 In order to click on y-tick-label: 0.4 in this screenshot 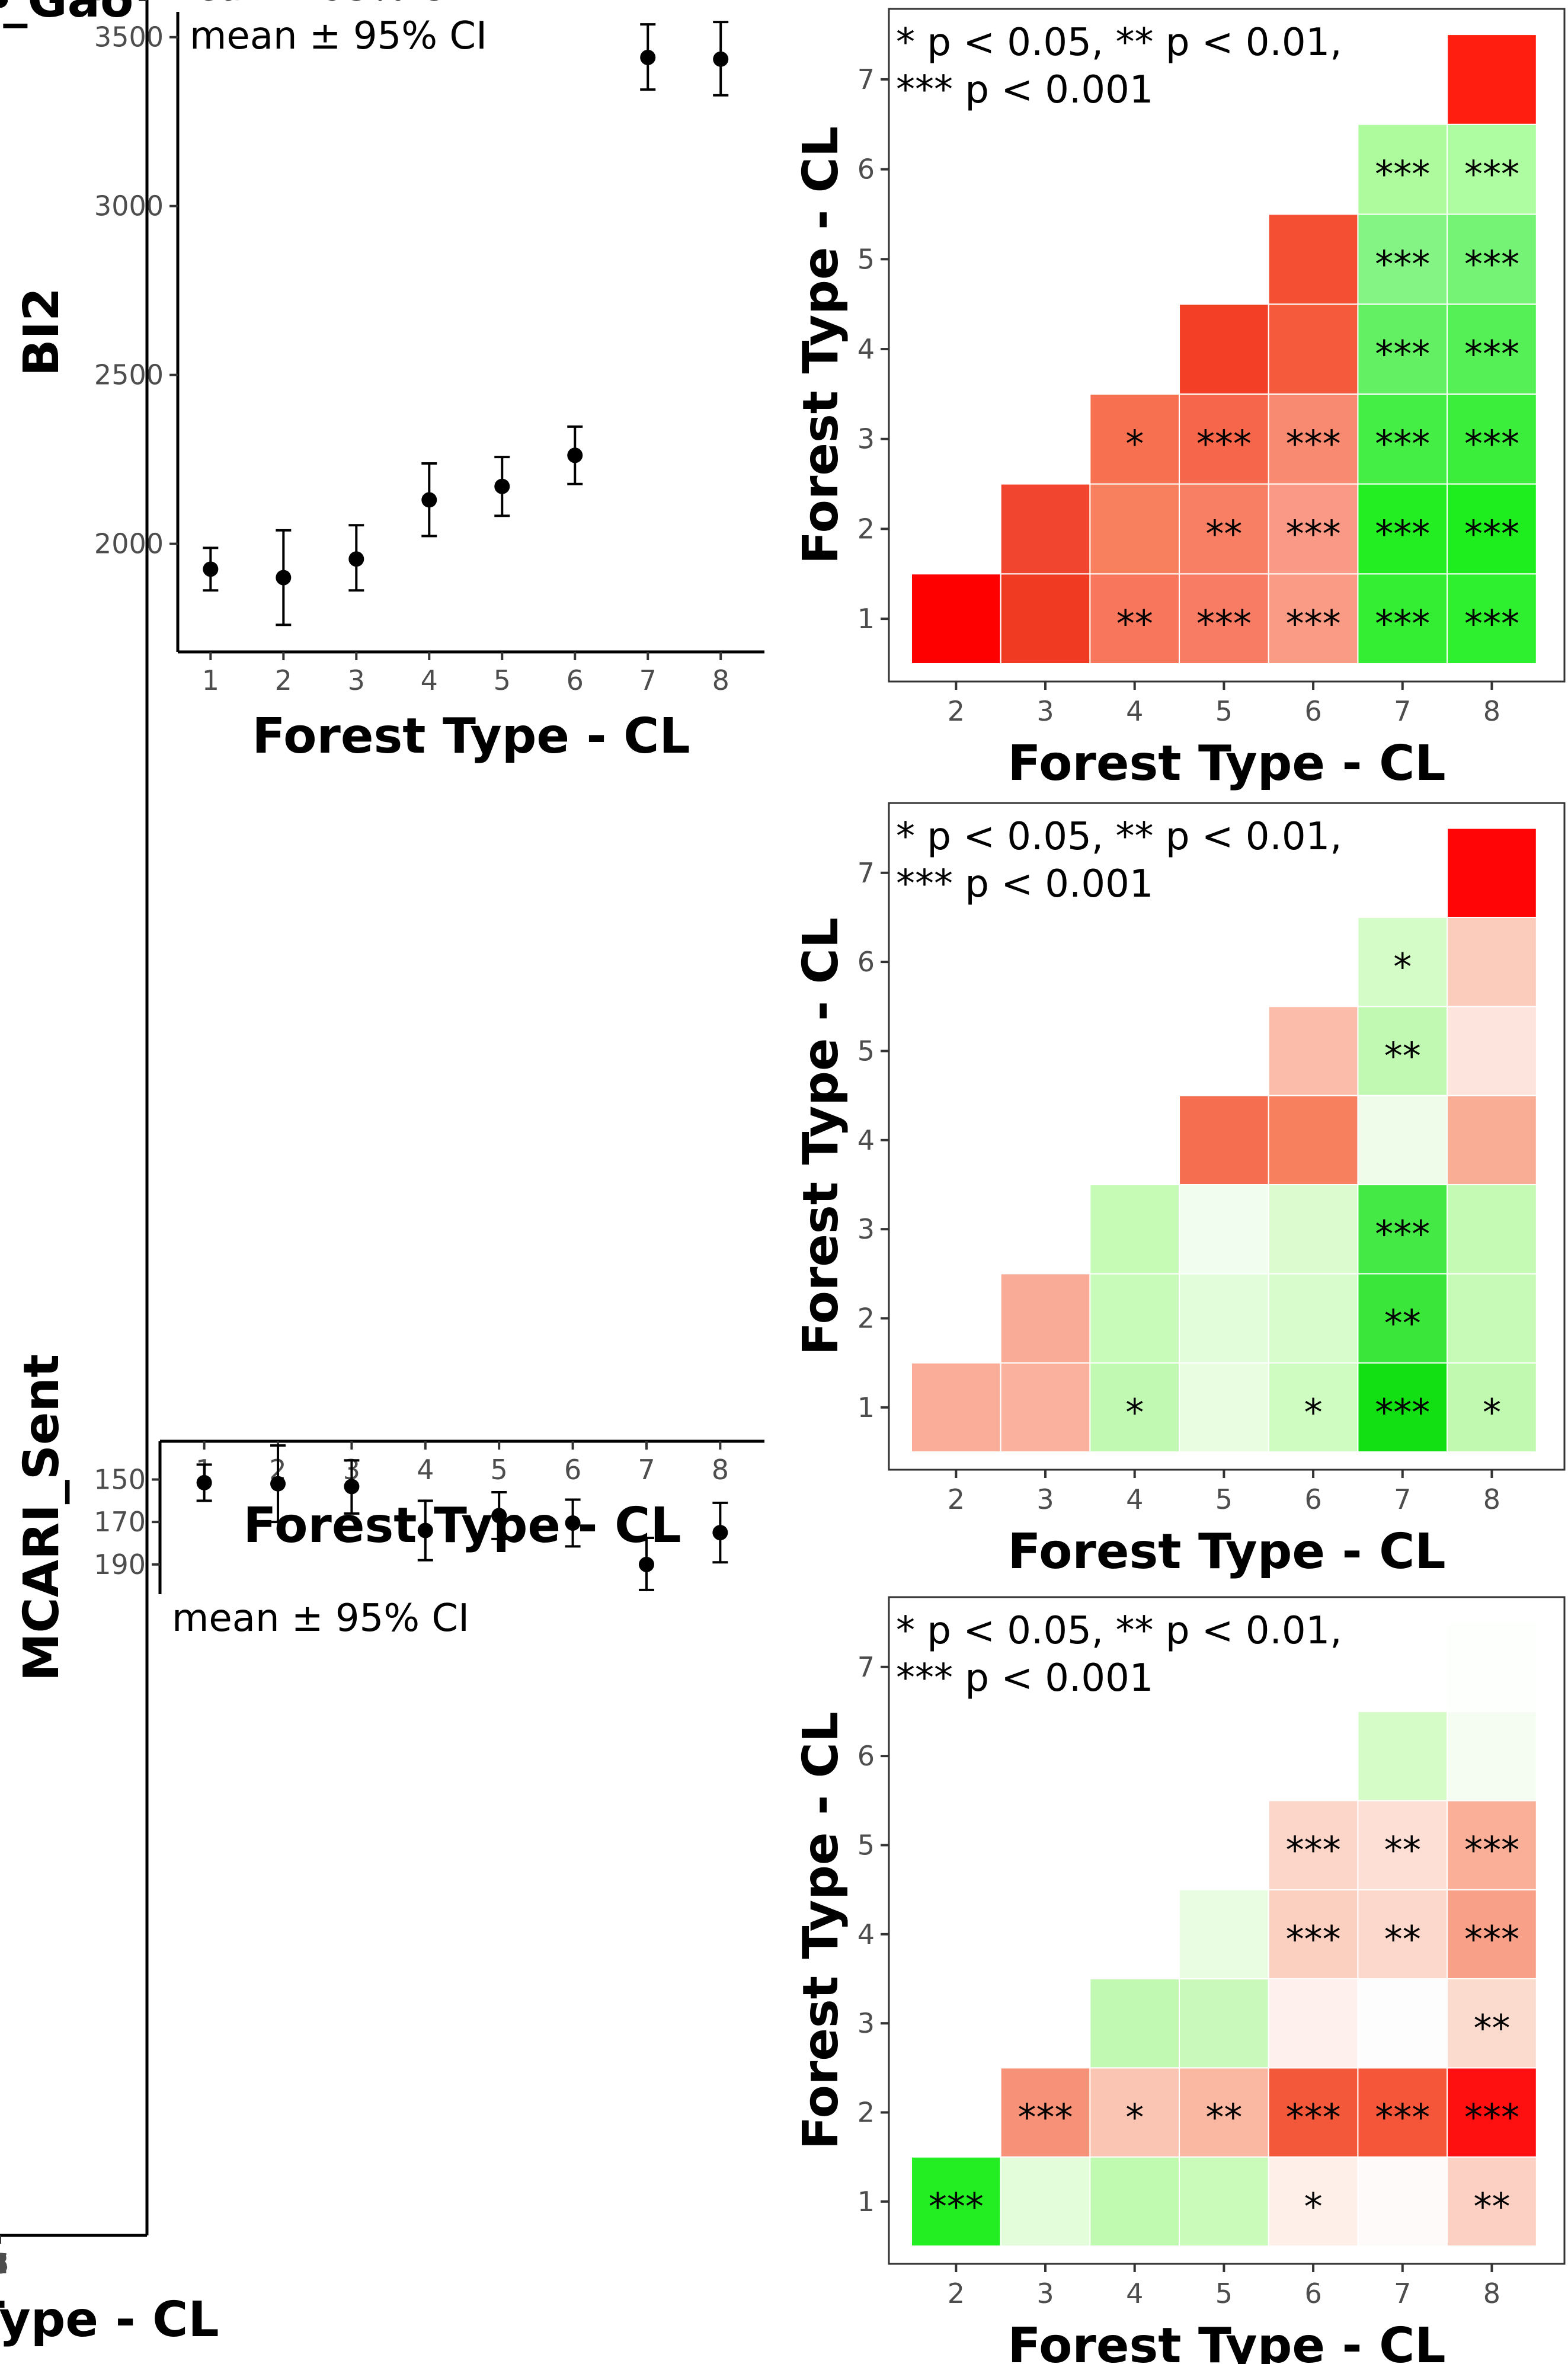, I will do `click(111, 4)`.